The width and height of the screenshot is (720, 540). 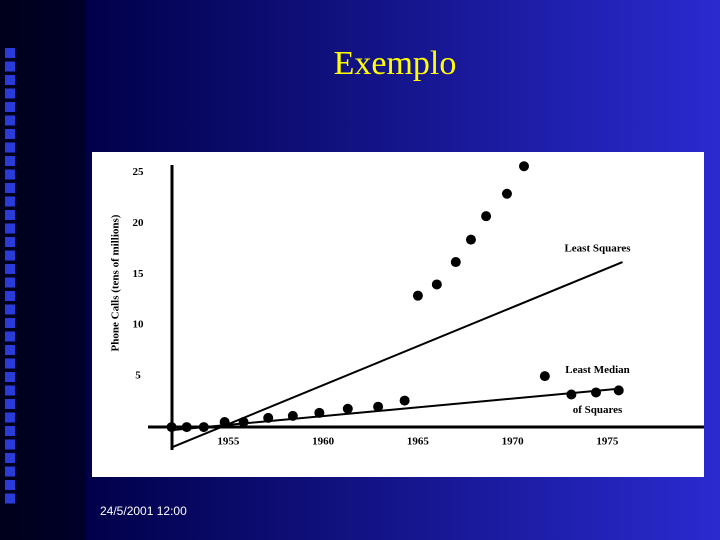 I want to click on slide-title: Exemplo, so click(x=395, y=63).